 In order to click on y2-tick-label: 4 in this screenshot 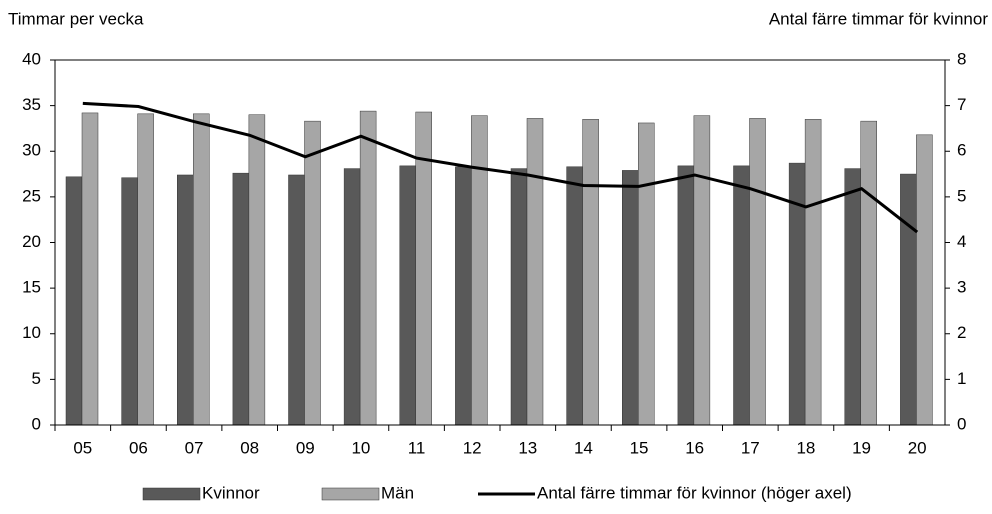, I will do `click(961, 241)`.